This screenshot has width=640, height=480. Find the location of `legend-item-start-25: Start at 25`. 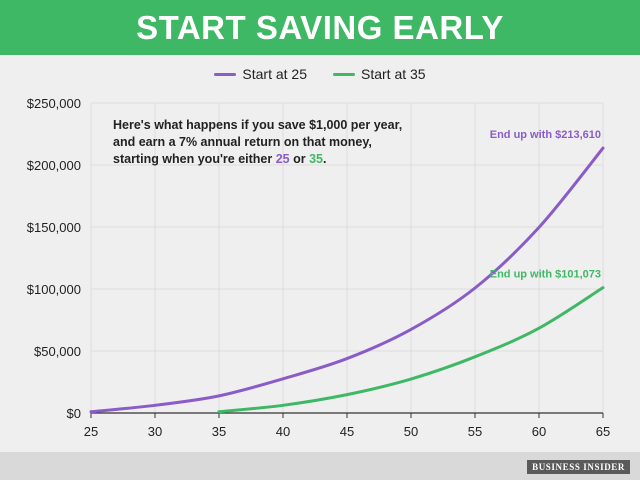

legend-item-start-25: Start at 25 is located at coordinates (260, 74).